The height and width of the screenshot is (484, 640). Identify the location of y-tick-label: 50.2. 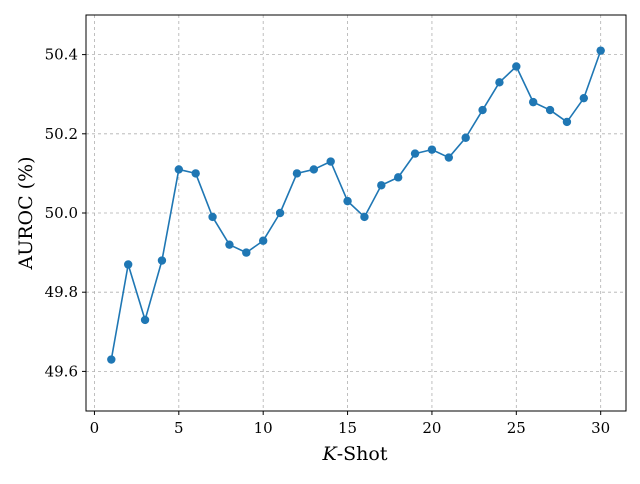
(61, 134).